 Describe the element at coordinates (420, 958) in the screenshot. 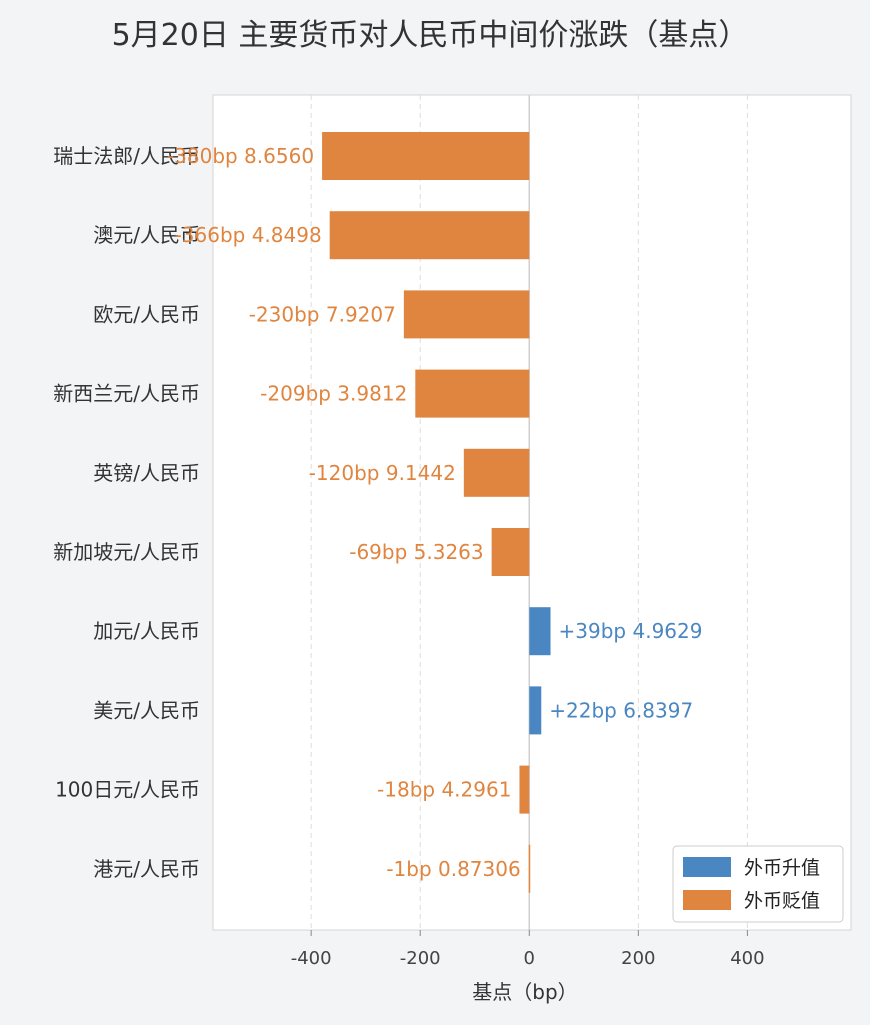

I see `x-tick-label: -200` at that location.